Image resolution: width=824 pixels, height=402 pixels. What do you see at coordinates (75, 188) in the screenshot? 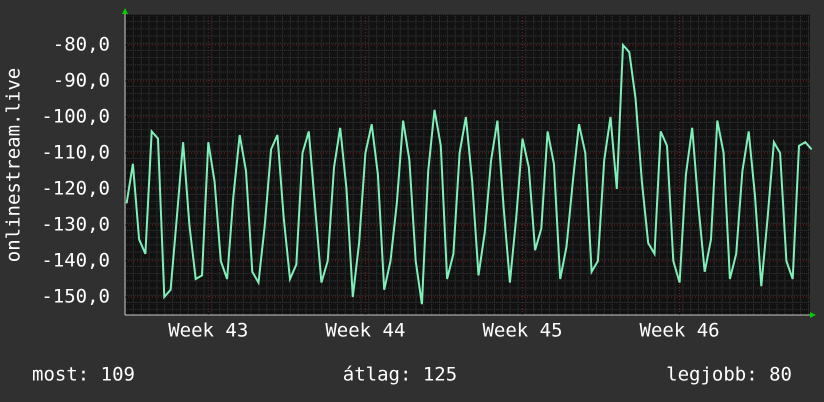
I see `y-tick-label: -120,0` at bounding box center [75, 188].